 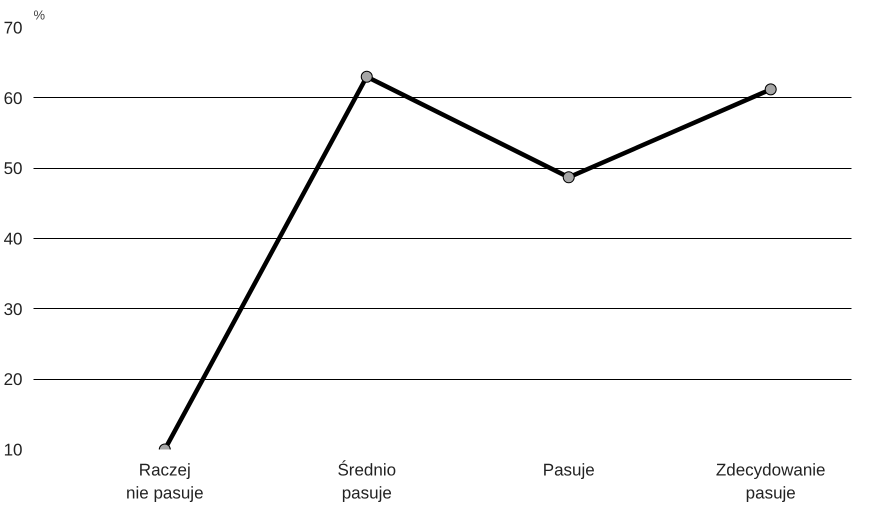 What do you see at coordinates (13, 380) in the screenshot?
I see `y-tick-label: 20` at bounding box center [13, 380].